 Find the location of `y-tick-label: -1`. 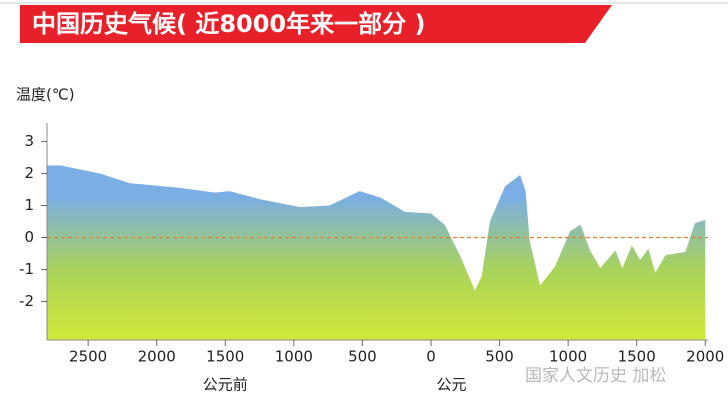

y-tick-label: -1 is located at coordinates (26, 269).